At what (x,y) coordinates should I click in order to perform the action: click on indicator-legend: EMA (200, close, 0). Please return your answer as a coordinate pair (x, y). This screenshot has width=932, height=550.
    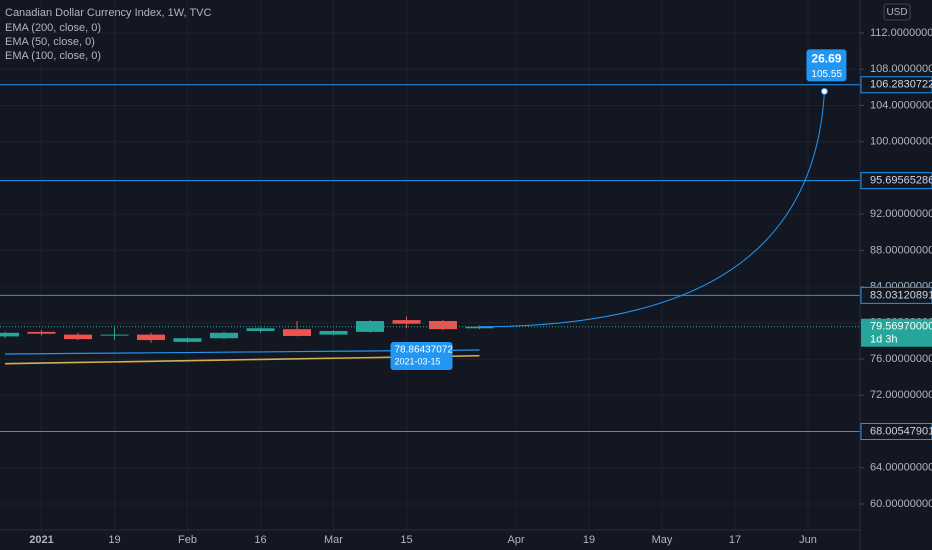
    Looking at the image, I should click on (53, 28).